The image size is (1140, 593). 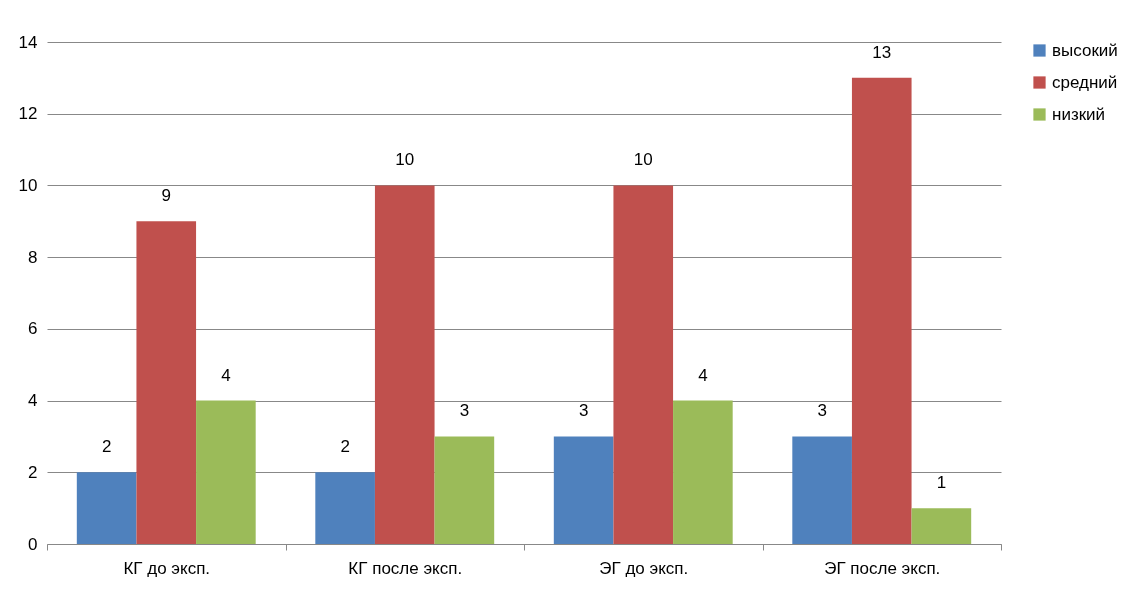 What do you see at coordinates (28, 114) in the screenshot?
I see `y-tick-label: 12` at bounding box center [28, 114].